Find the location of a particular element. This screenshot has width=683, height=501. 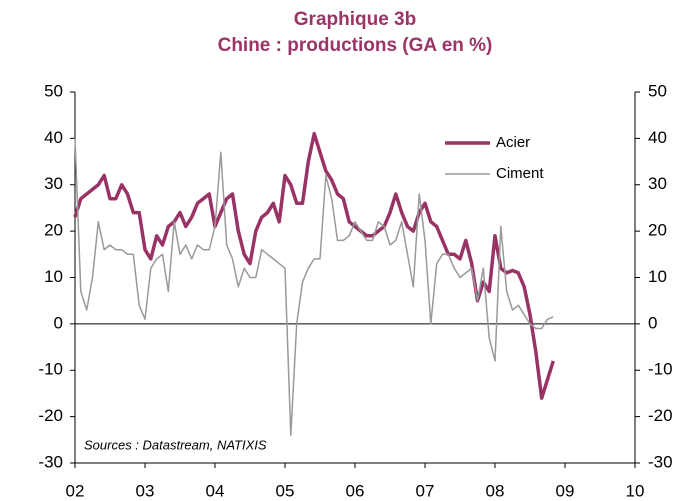

x-tick-label: 03 is located at coordinates (145, 490).